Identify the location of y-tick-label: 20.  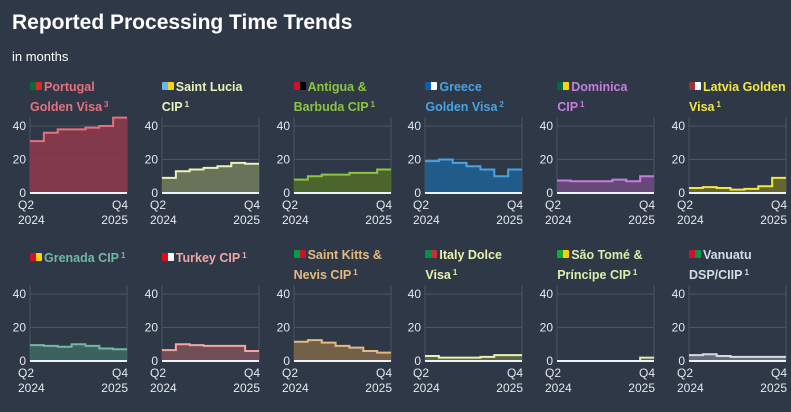
(20, 328).